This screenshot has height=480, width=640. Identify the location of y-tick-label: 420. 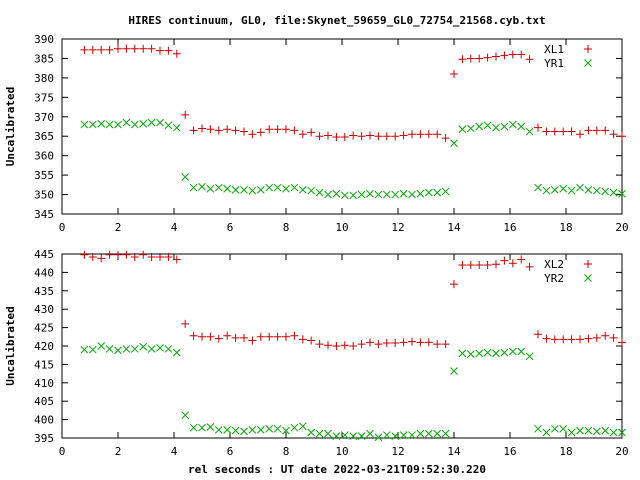
(44, 346).